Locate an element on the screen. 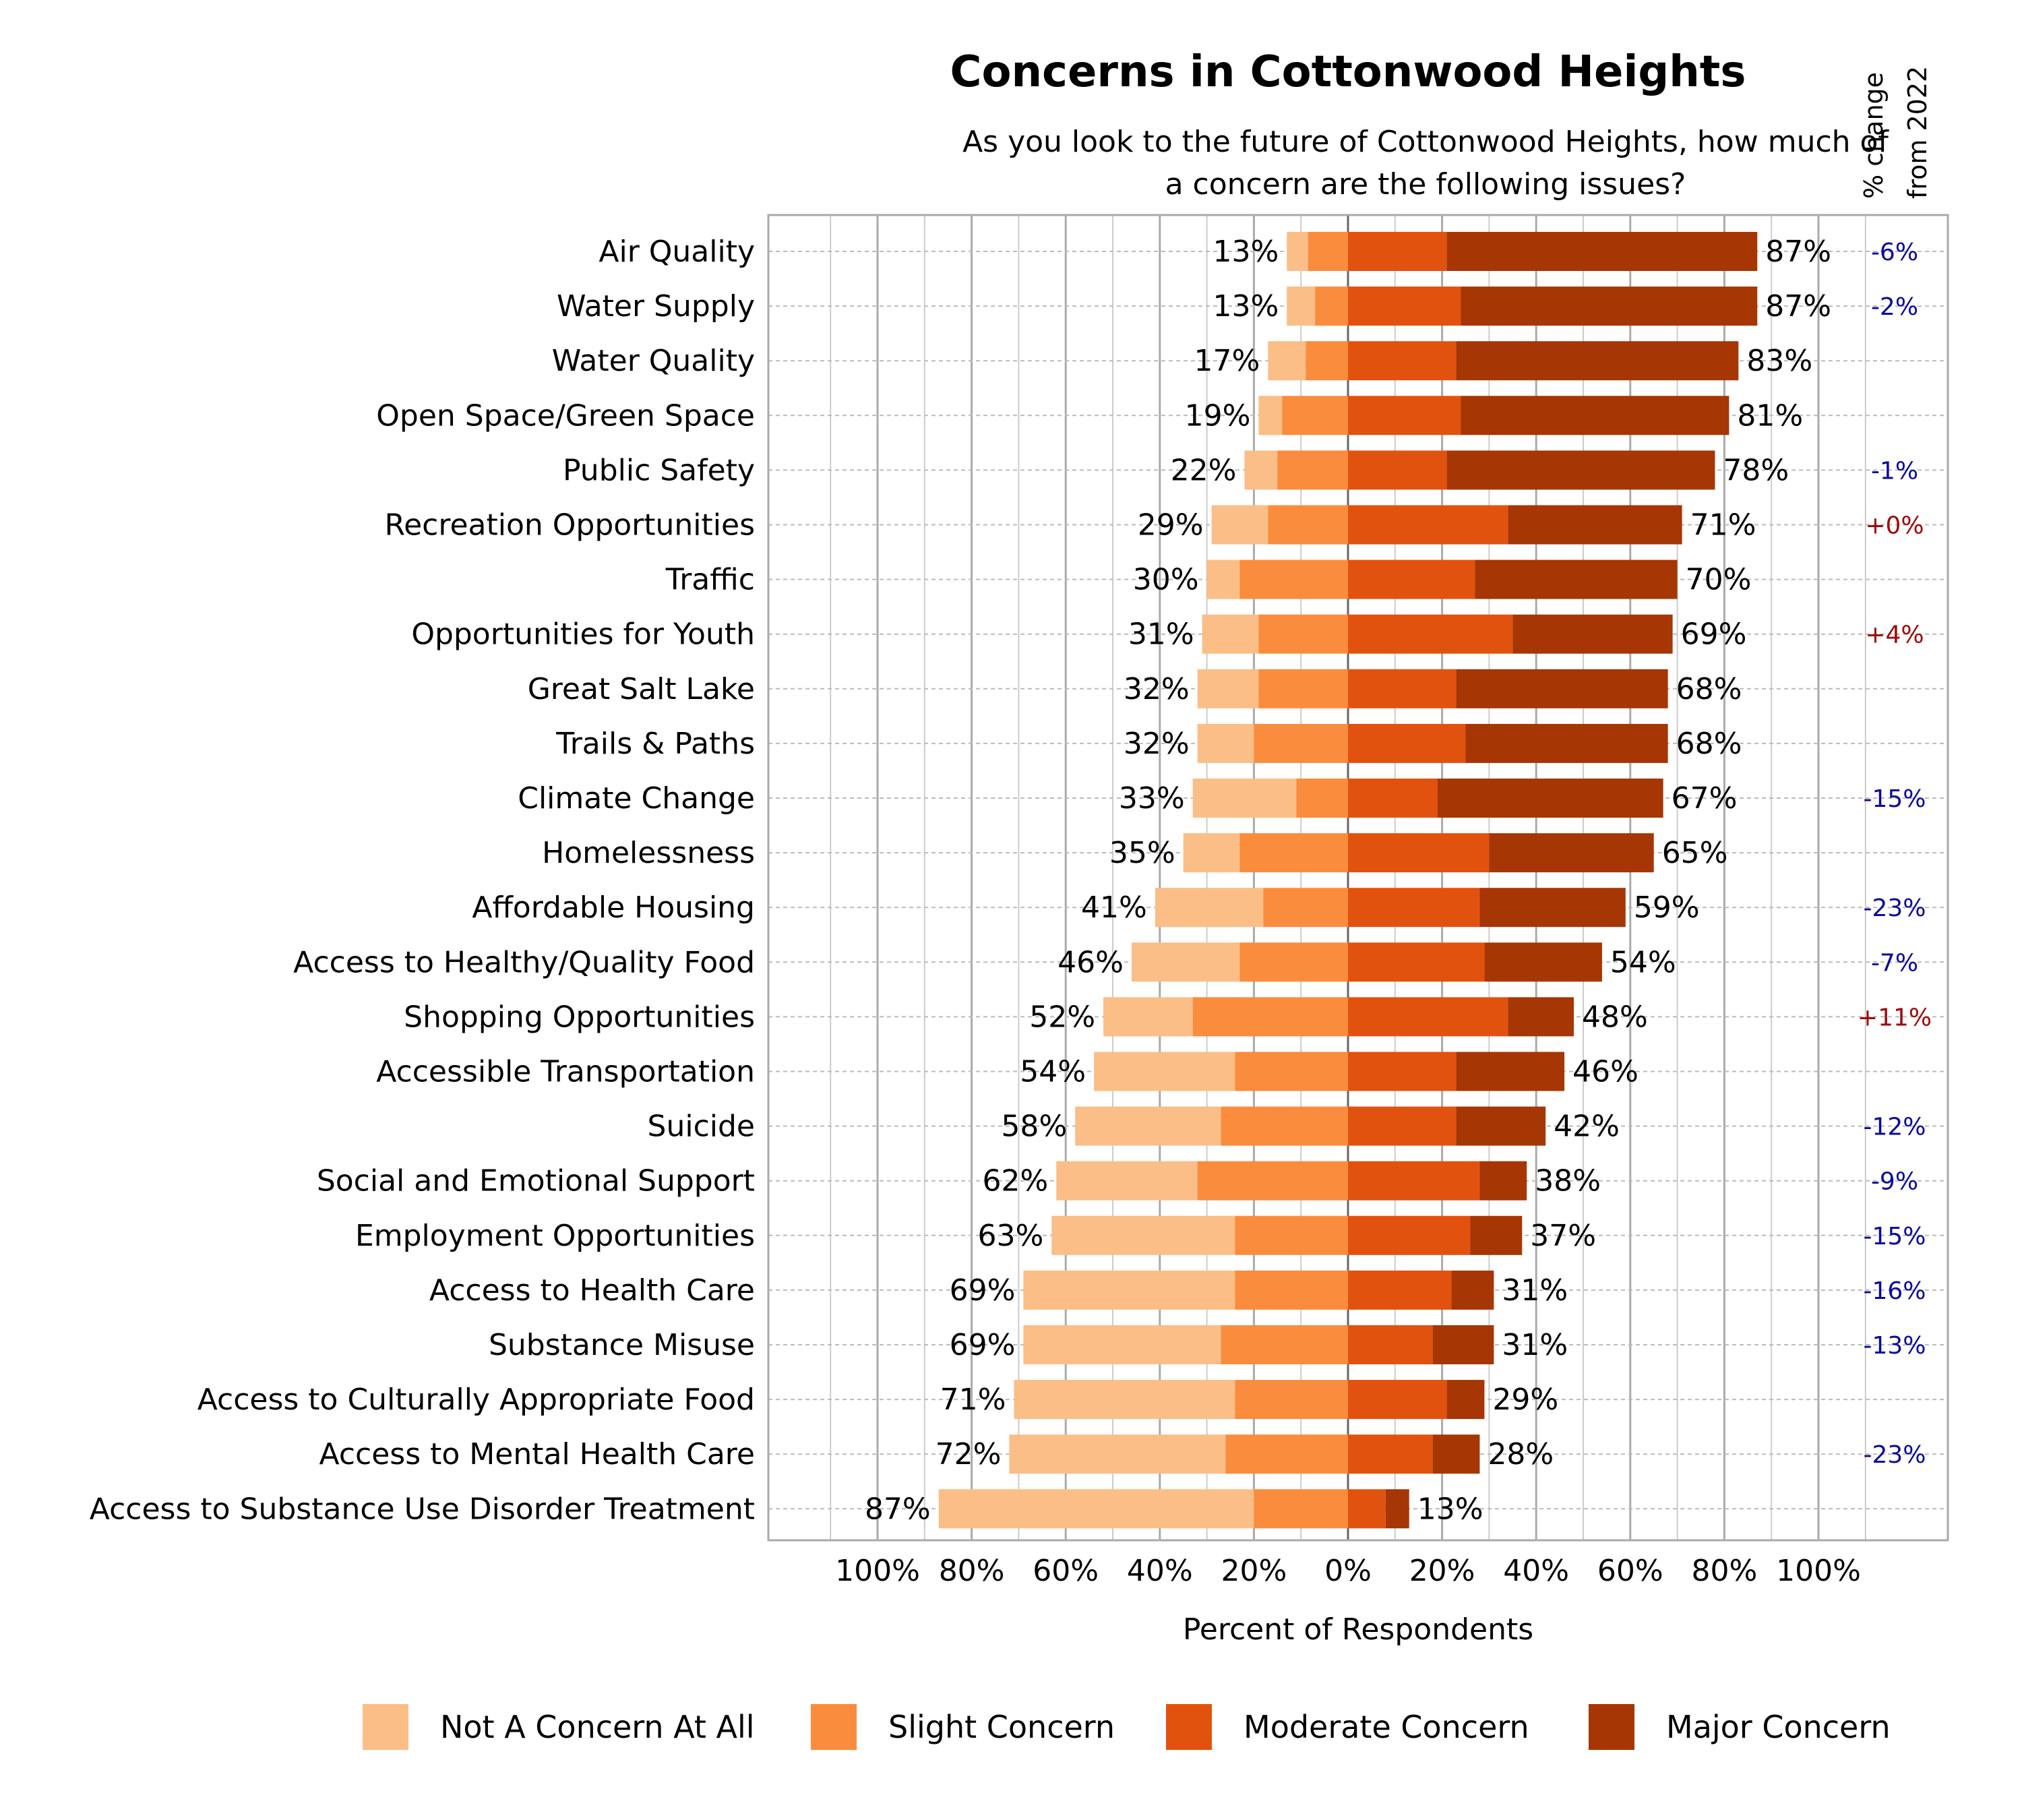 This screenshot has width=2022, height=1820. bar-row: Water Quality 17% 83% is located at coordinates (1182, 361).